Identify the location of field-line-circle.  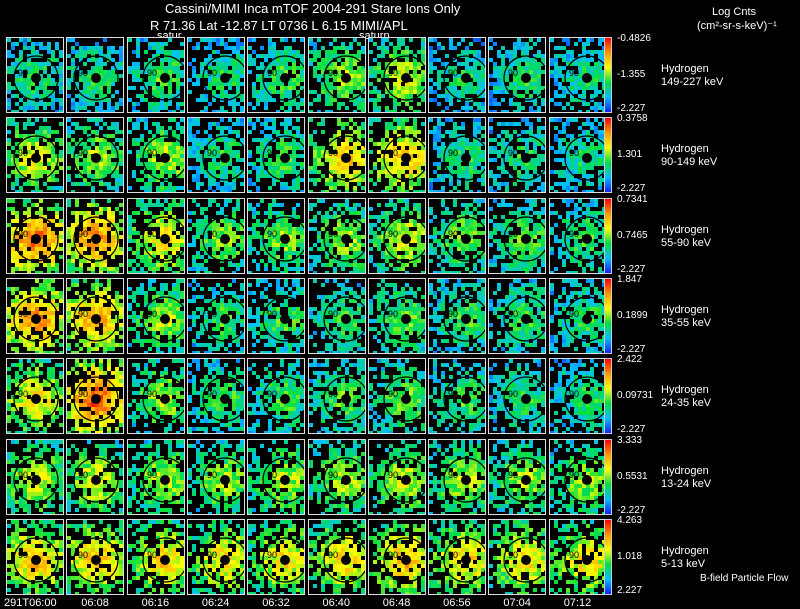
(585, 158).